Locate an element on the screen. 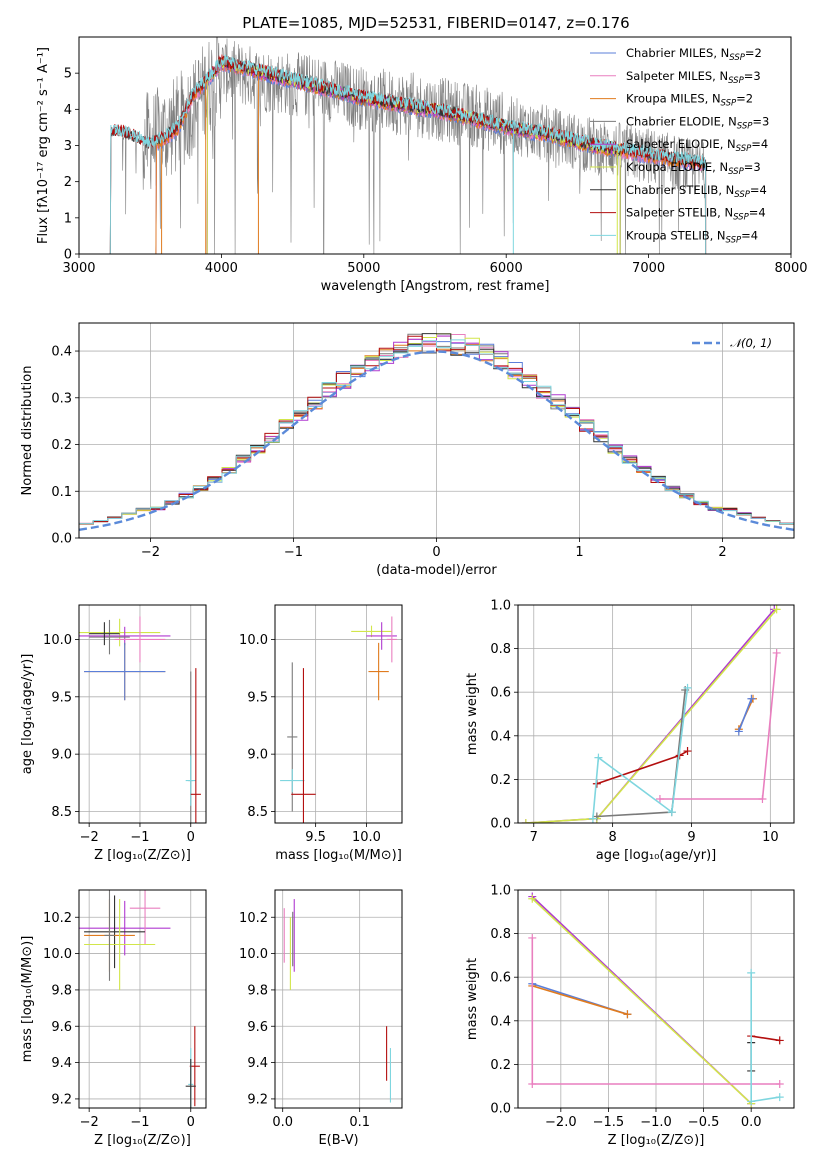 The width and height of the screenshot is (819, 1170). mass-weight-line-kroupa_miles is located at coordinates (580, 1000).